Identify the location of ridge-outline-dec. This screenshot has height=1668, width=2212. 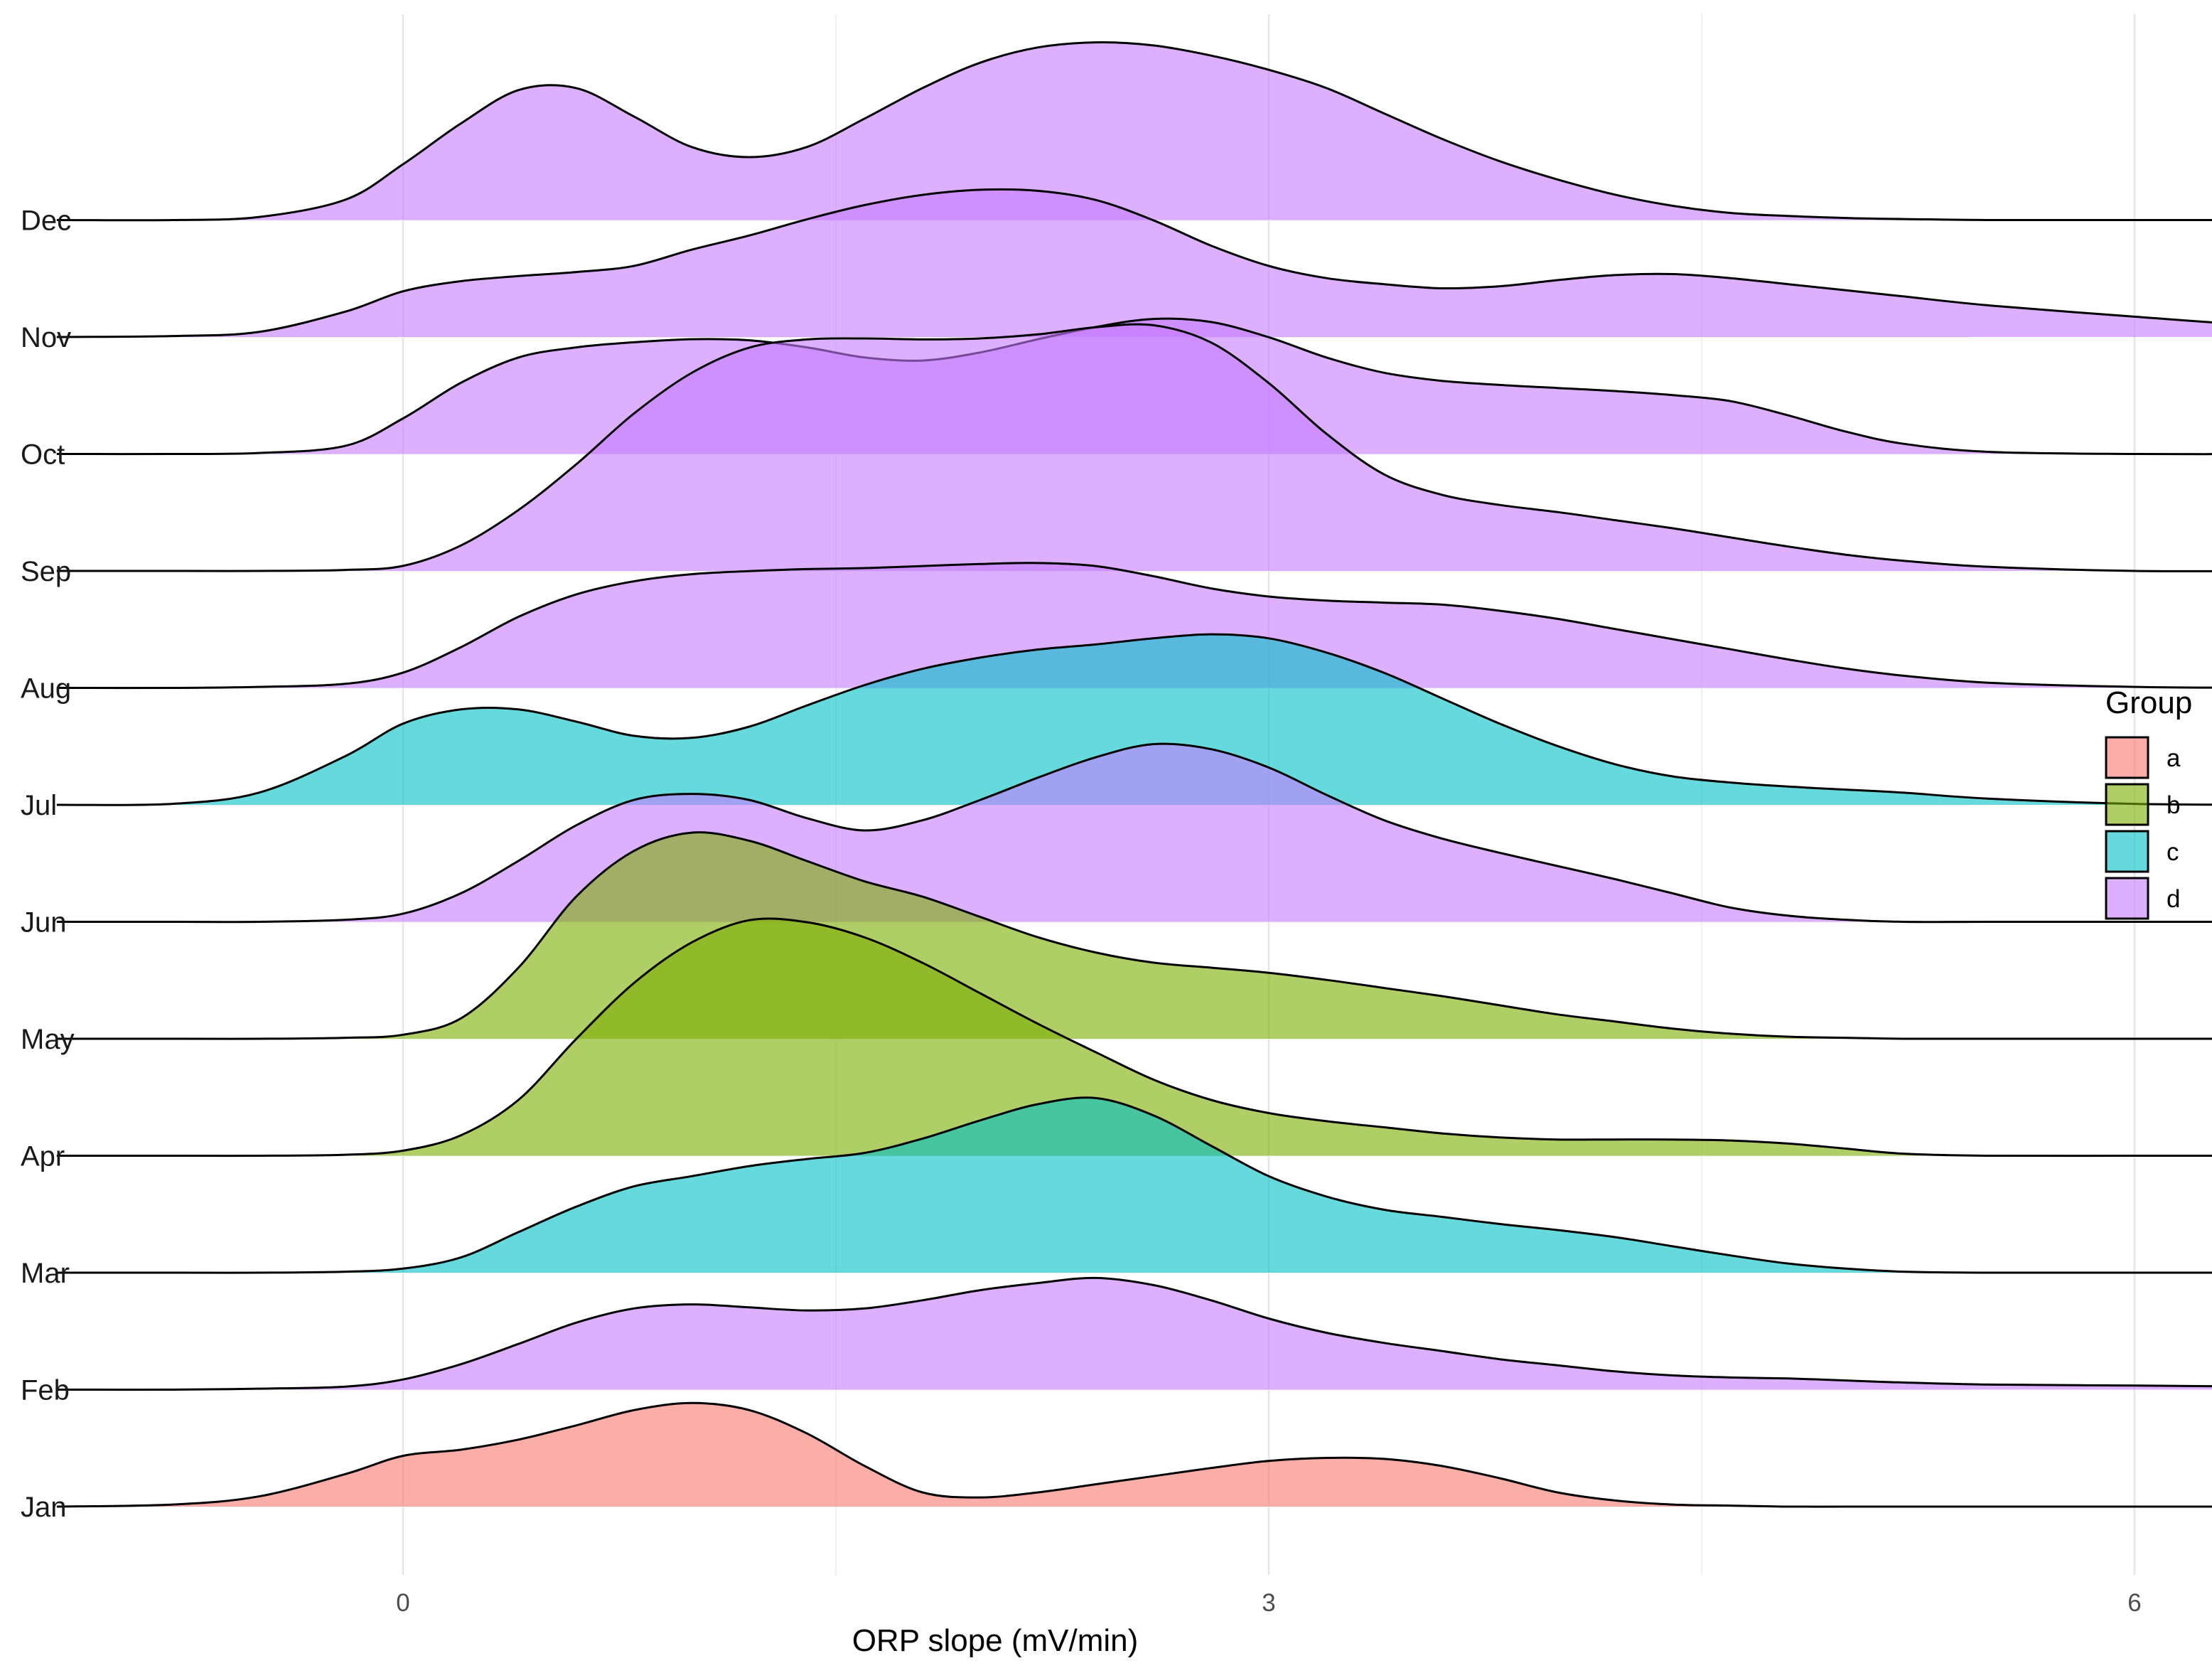
(1134, 131).